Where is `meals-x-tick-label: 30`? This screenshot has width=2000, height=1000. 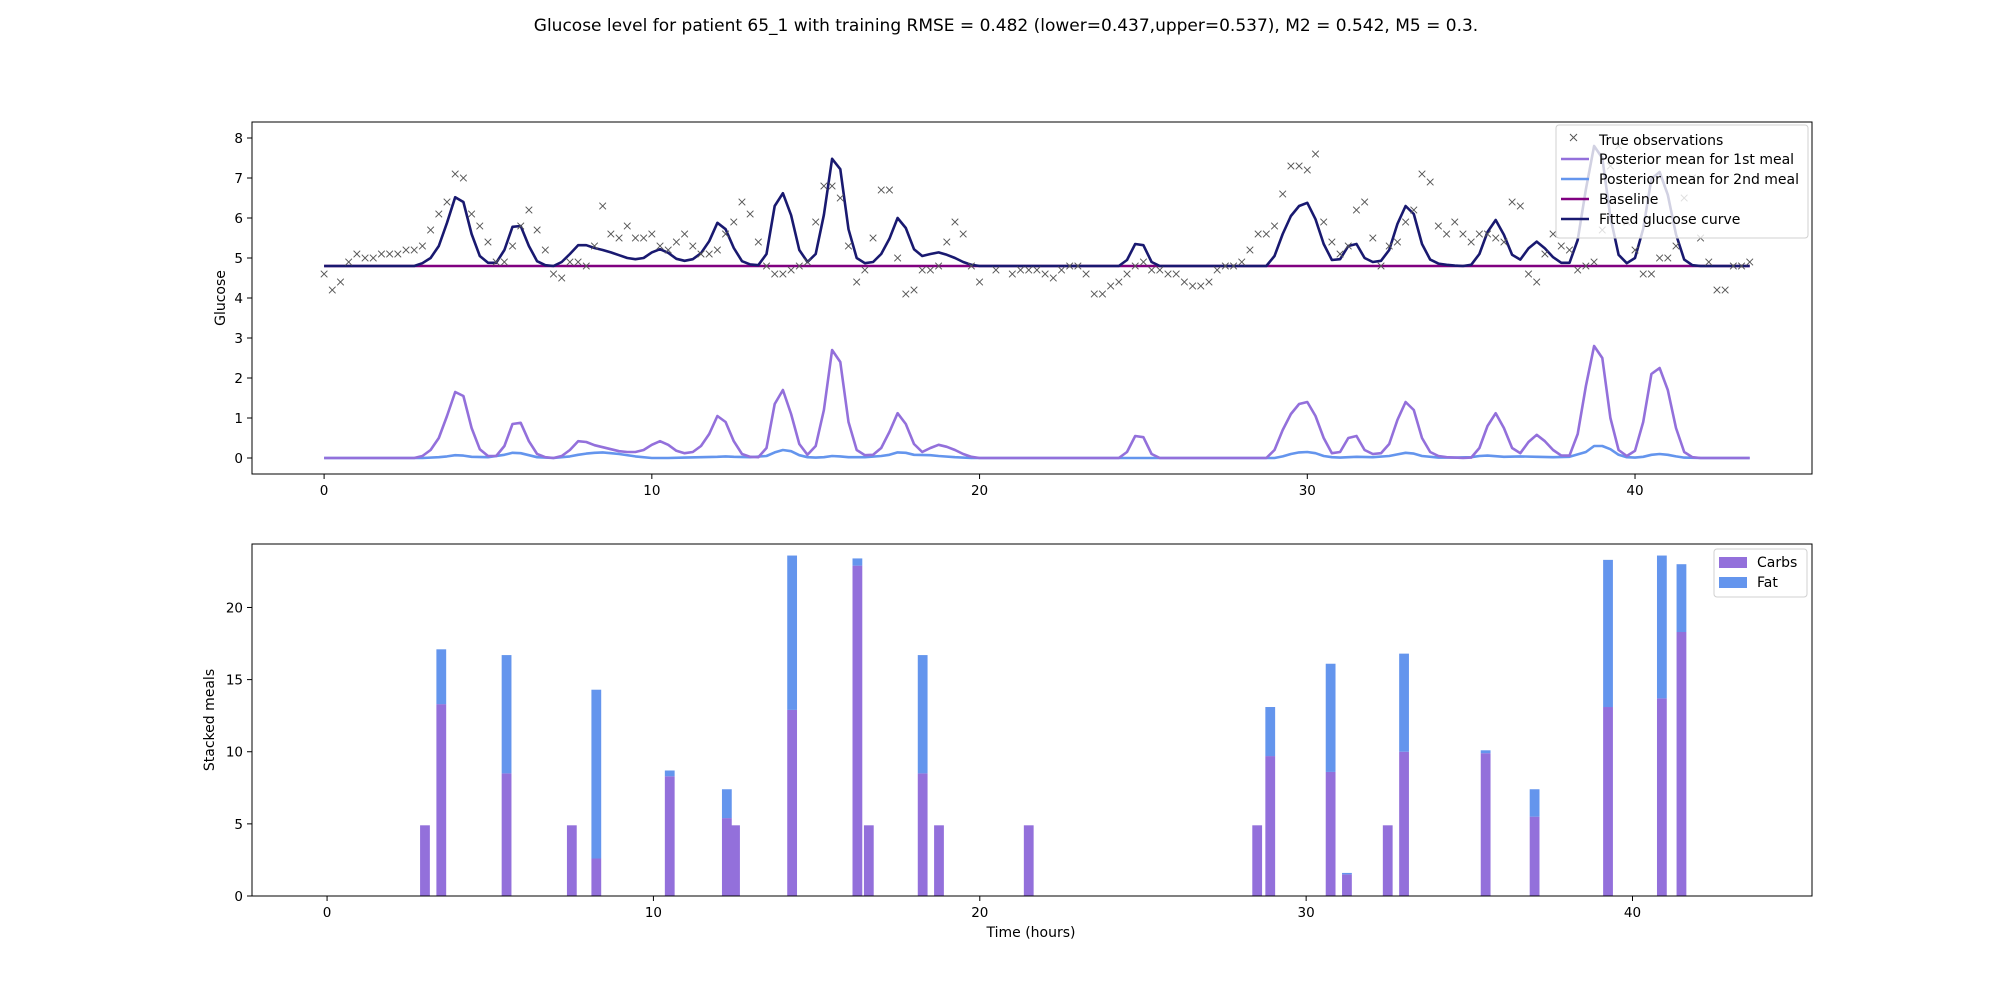
meals-x-tick-label: 30 is located at coordinates (1306, 913).